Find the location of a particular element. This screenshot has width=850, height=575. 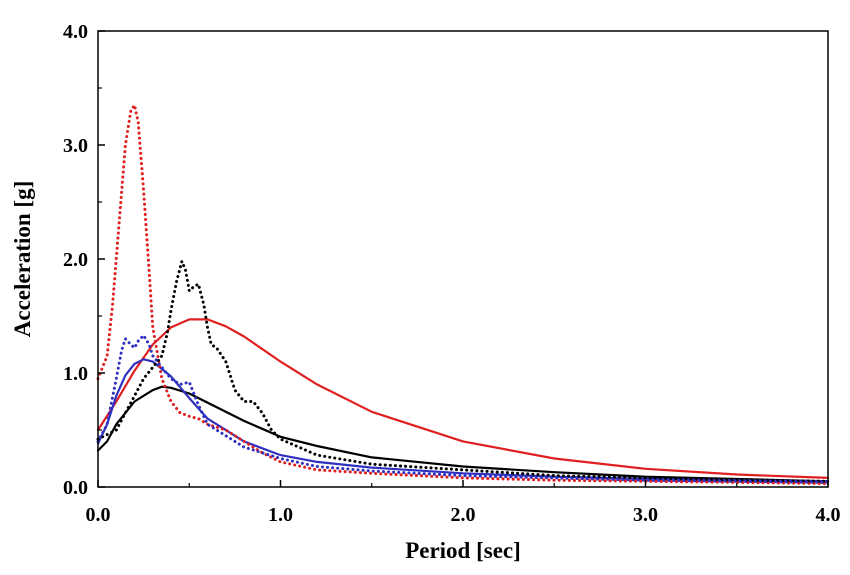

x-tick-label: 0.0 is located at coordinates (98, 515).